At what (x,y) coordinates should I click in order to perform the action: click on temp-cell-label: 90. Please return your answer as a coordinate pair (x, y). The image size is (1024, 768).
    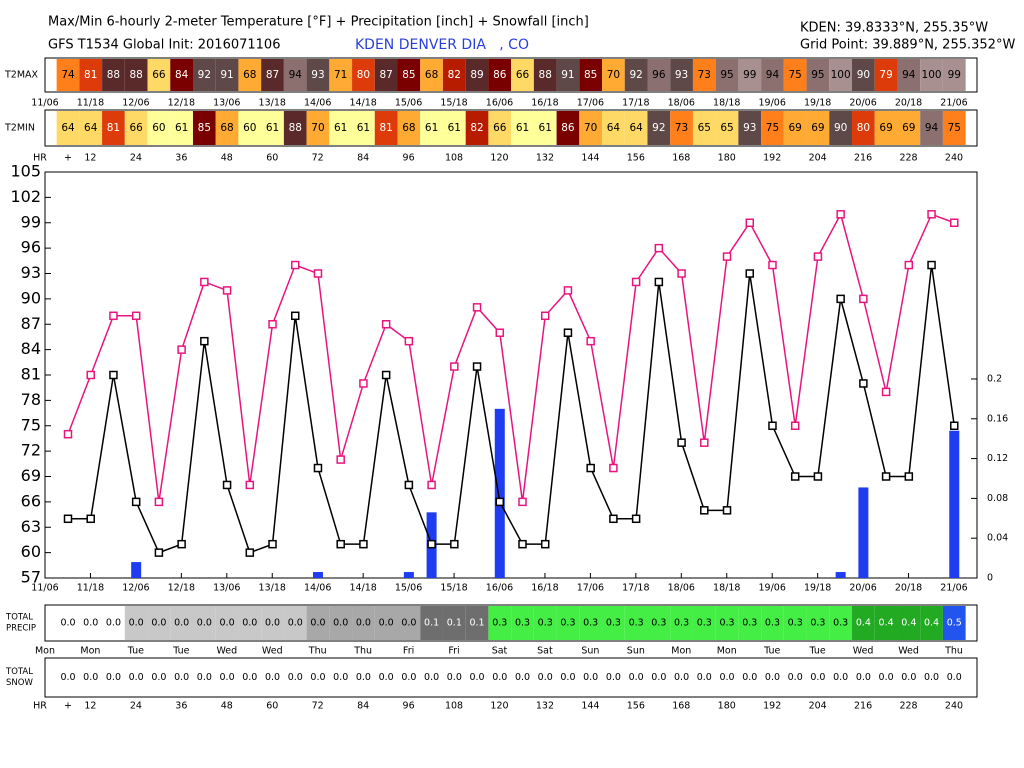
    Looking at the image, I should click on (863, 75).